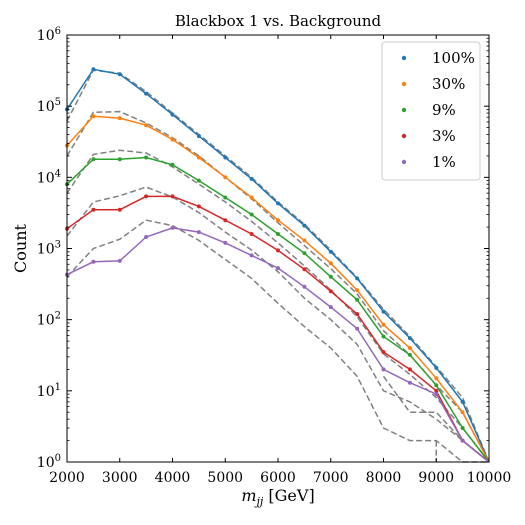  I want to click on x-tick-label: 6000, so click(278, 478).